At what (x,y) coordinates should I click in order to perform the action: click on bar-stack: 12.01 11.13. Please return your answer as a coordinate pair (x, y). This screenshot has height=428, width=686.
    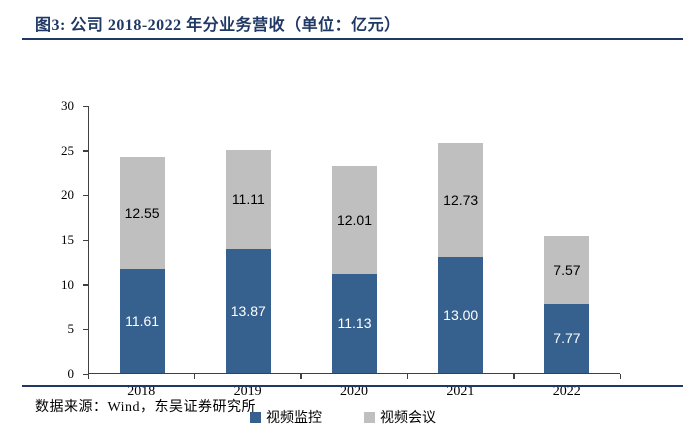
    Looking at the image, I should click on (354, 269).